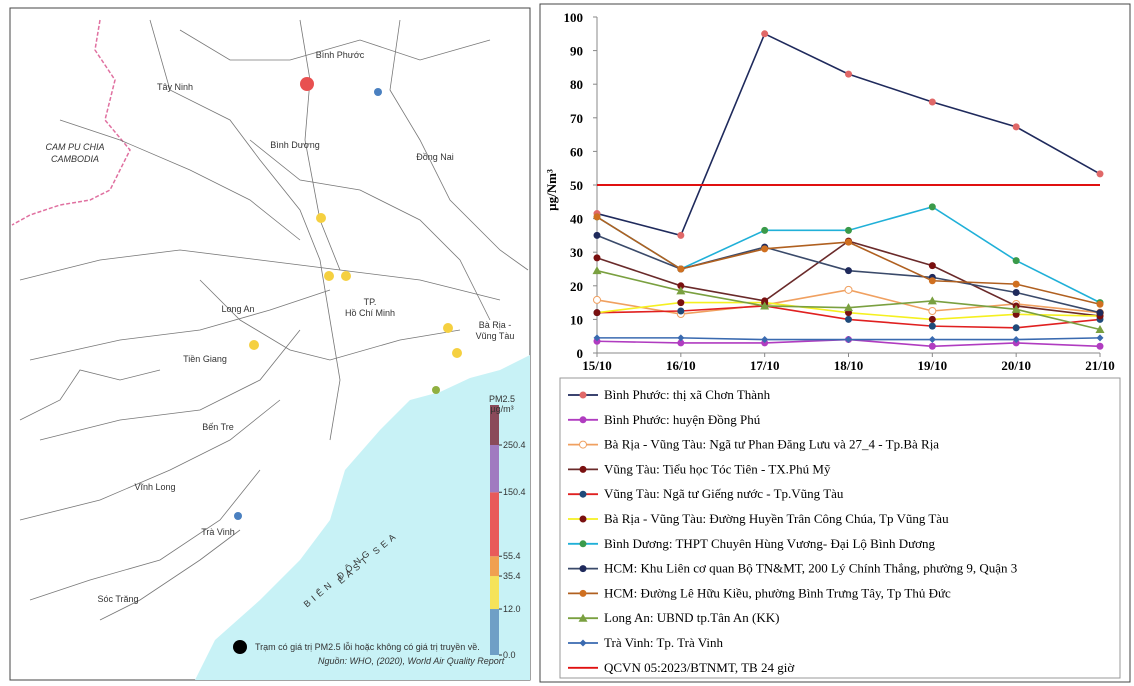  What do you see at coordinates (237, 309) in the screenshot?
I see `map-label: Long An` at bounding box center [237, 309].